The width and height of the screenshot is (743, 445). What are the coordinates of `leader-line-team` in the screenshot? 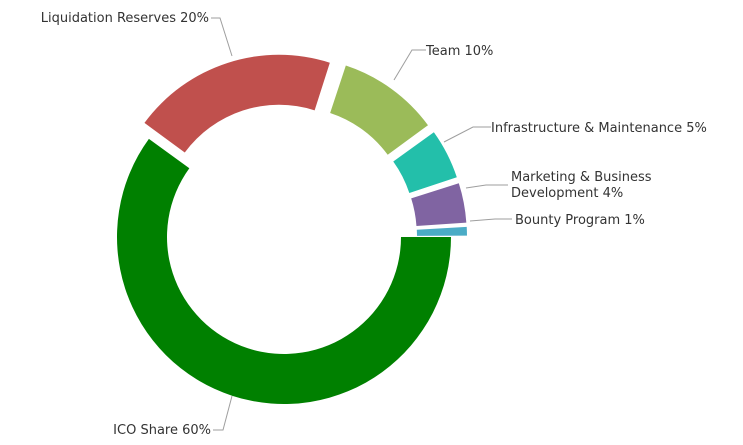 It's located at (409, 65).